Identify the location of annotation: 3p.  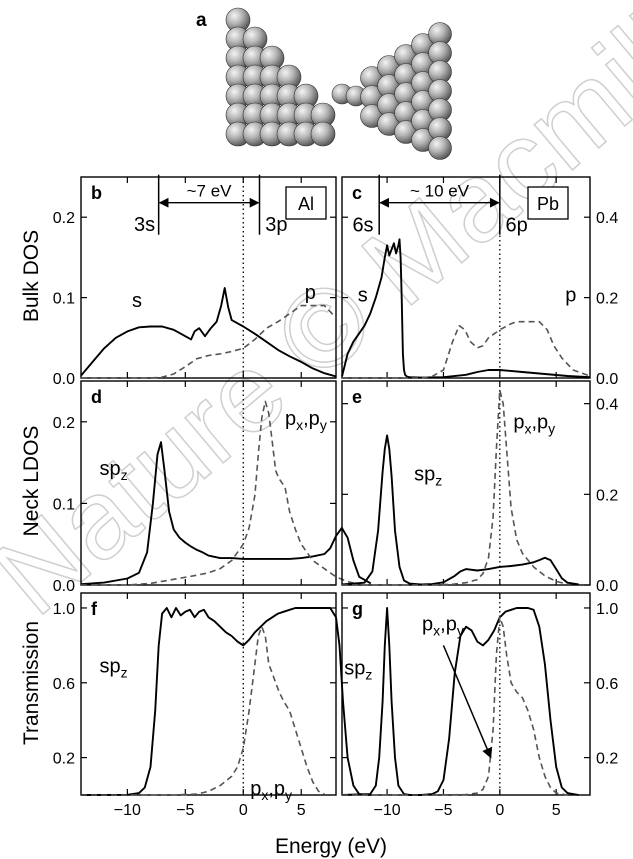
(276, 225).